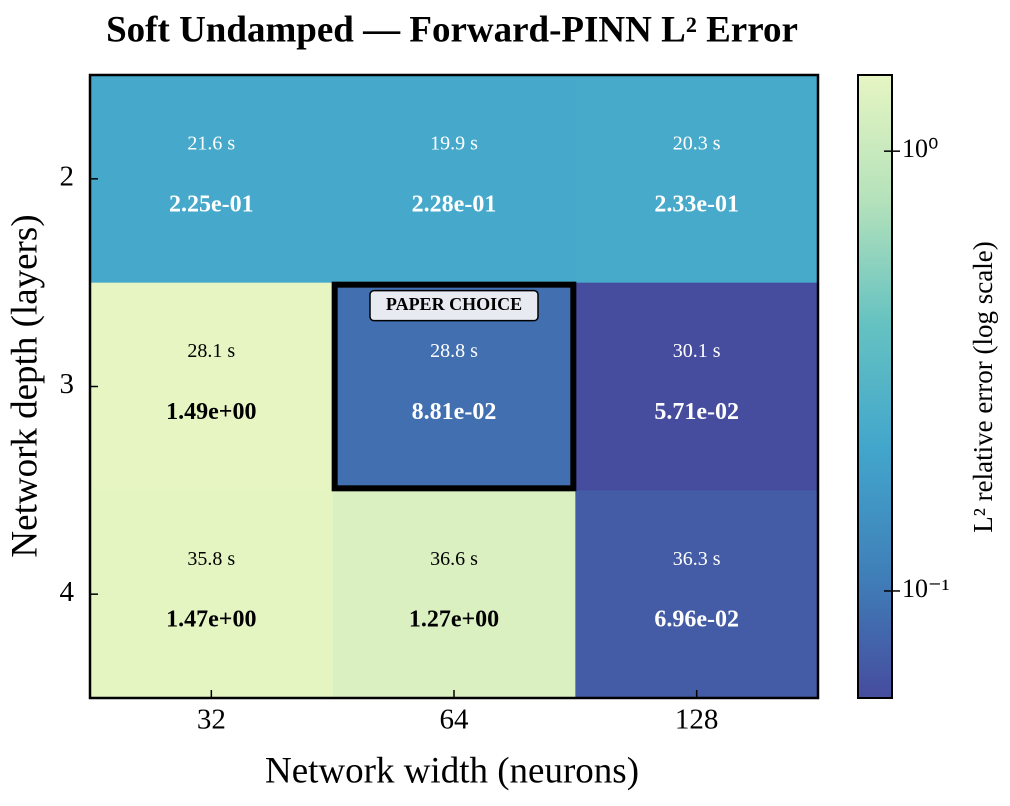 The width and height of the screenshot is (1010, 806). I want to click on highlight-badge, so click(454, 305).